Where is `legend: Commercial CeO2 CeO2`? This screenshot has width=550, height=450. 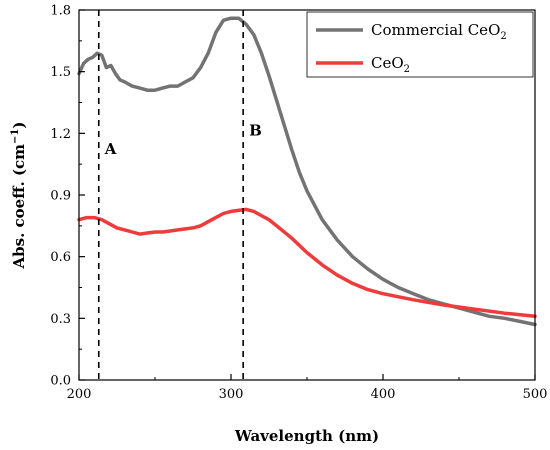 legend: Commercial CeO2 CeO2 is located at coordinates (420, 44).